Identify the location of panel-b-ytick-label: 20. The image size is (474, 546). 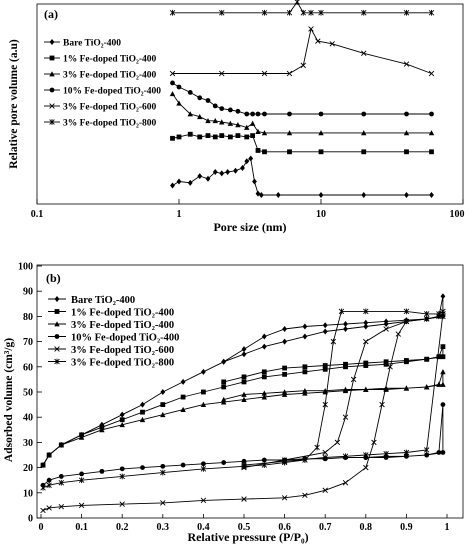
(28, 468).